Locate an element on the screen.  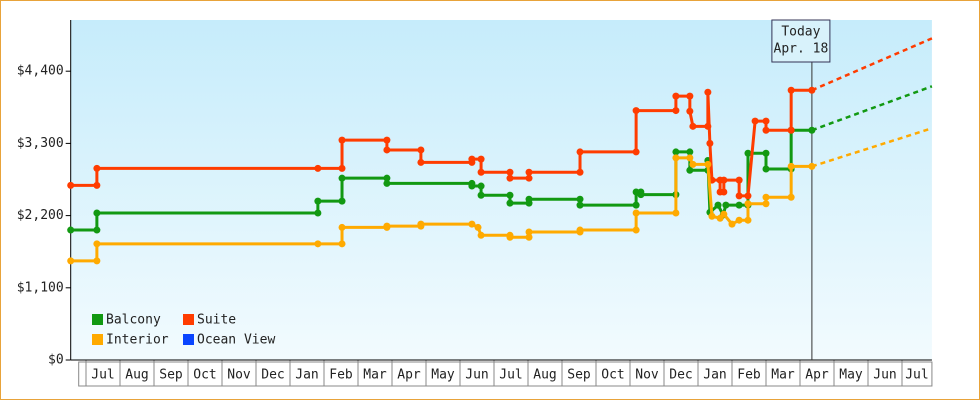
x-tick-label: Mar is located at coordinates (783, 375).